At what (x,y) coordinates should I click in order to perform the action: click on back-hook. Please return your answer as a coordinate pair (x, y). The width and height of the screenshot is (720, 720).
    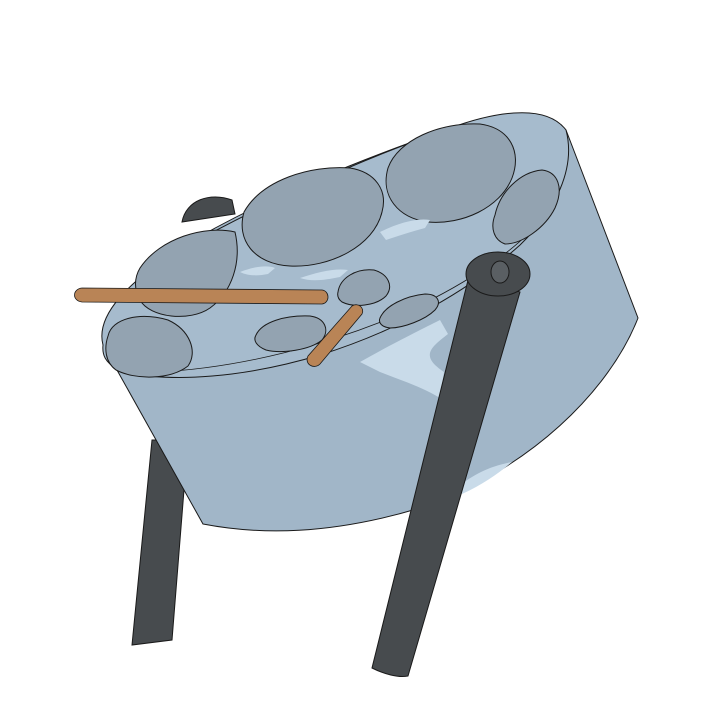
    Looking at the image, I should click on (208, 209).